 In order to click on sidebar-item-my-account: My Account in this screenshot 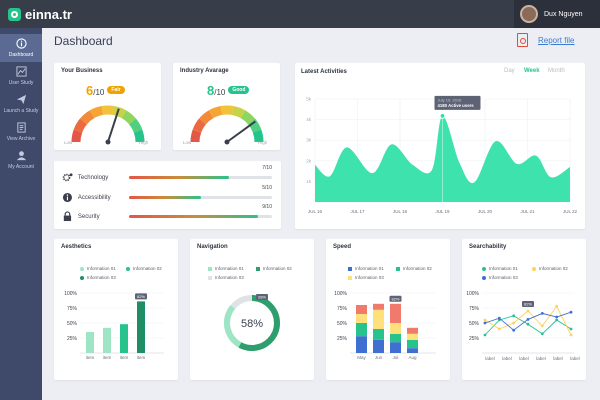, I will do `click(21, 160)`.